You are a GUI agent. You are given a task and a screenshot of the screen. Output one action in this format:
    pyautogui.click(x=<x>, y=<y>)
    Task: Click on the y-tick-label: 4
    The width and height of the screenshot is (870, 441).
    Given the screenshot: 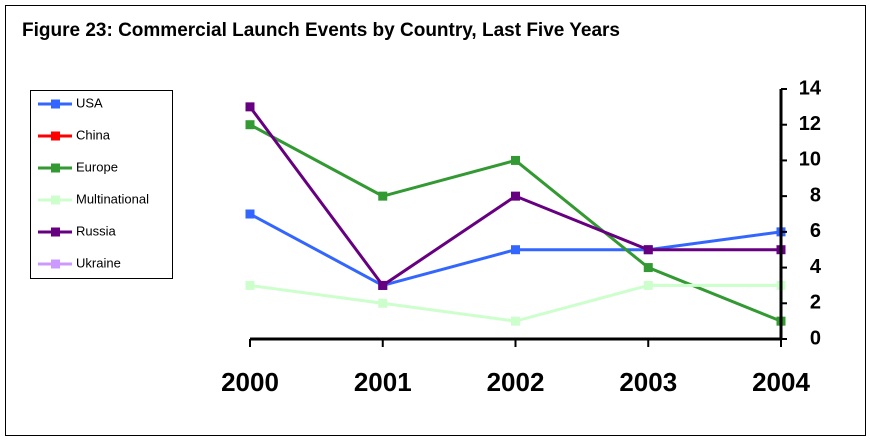 What is the action you would take?
    pyautogui.click(x=816, y=267)
    